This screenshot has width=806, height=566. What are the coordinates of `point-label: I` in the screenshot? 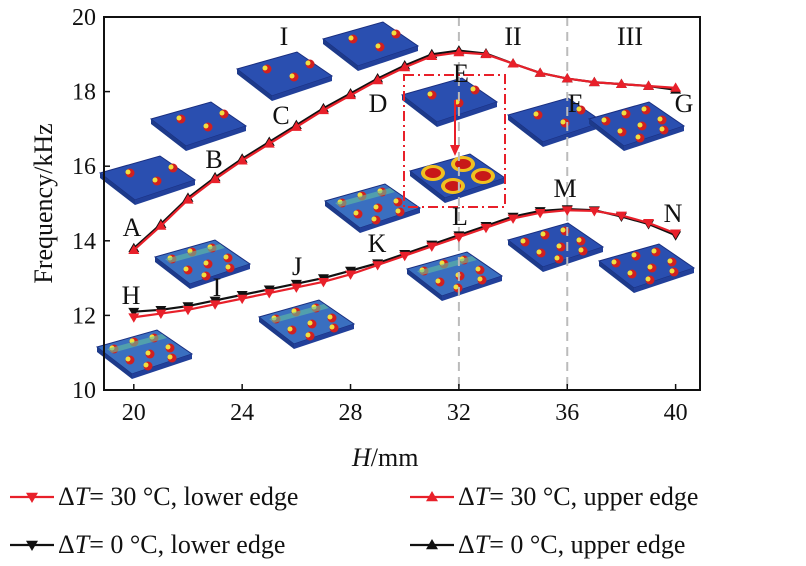 It's located at (217, 287).